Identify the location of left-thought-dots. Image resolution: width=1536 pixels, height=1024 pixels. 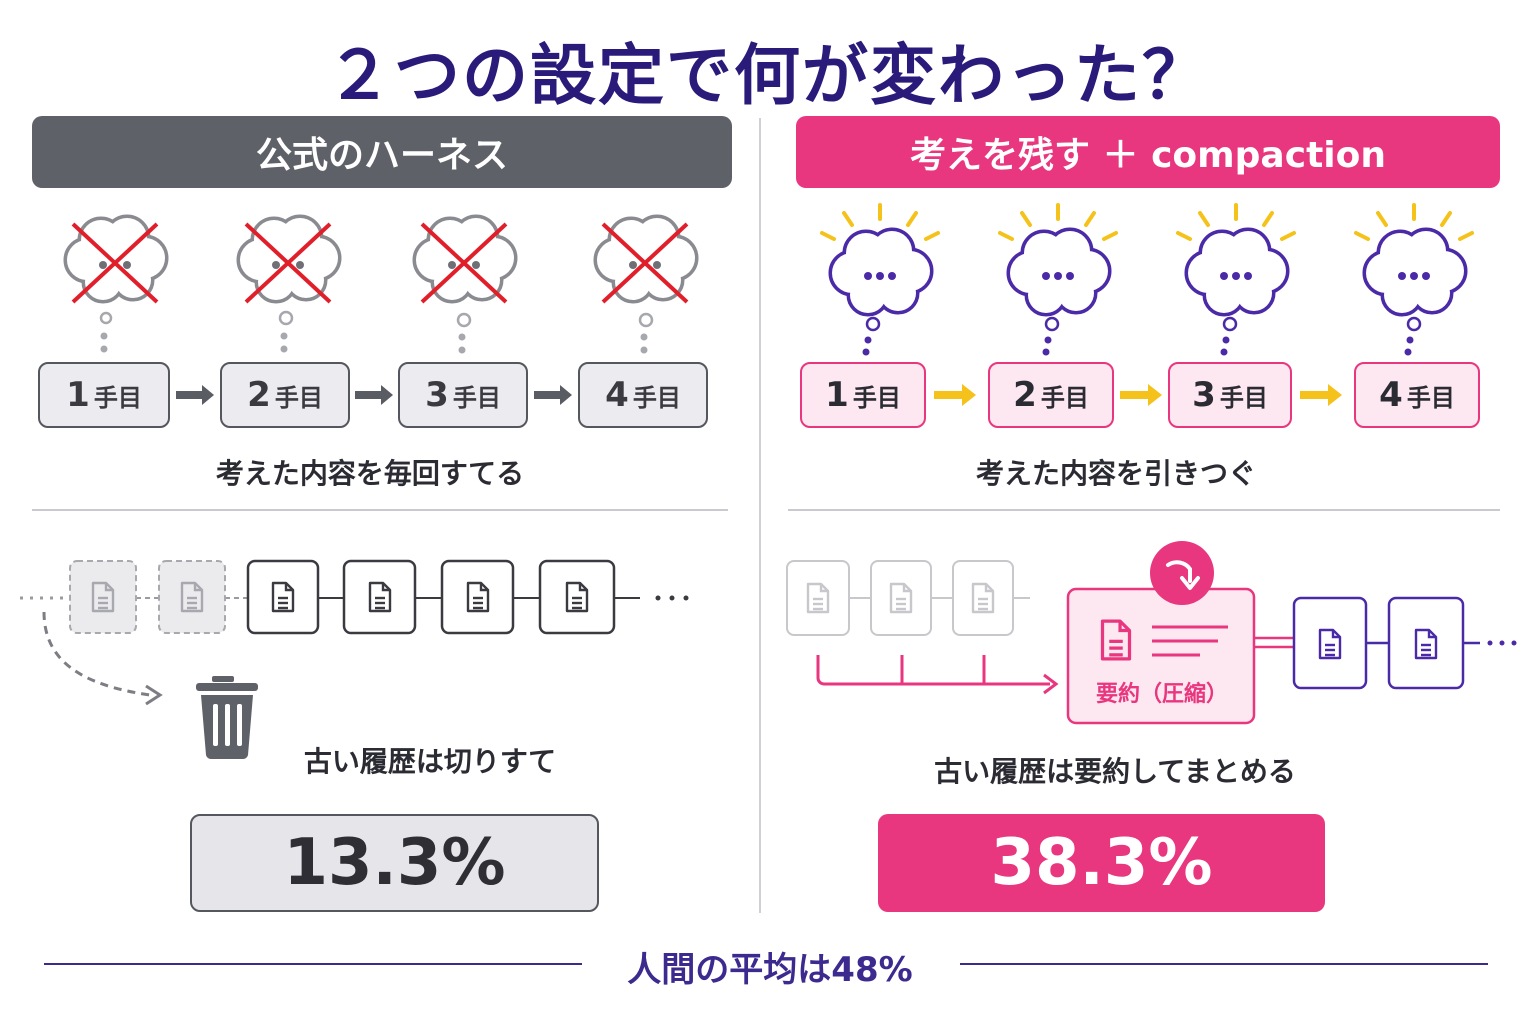
(376, 332).